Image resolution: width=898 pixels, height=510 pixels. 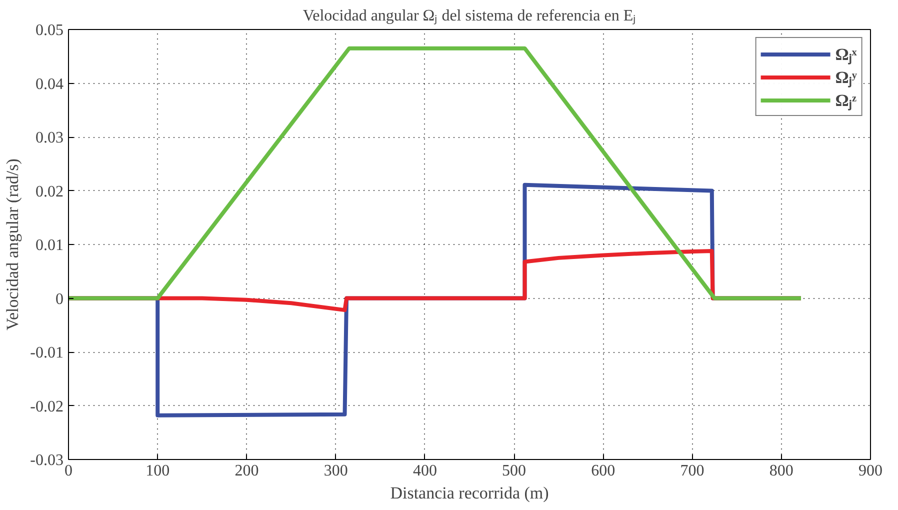 What do you see at coordinates (50, 30) in the screenshot?
I see `y-tick-label: 0.05` at bounding box center [50, 30].